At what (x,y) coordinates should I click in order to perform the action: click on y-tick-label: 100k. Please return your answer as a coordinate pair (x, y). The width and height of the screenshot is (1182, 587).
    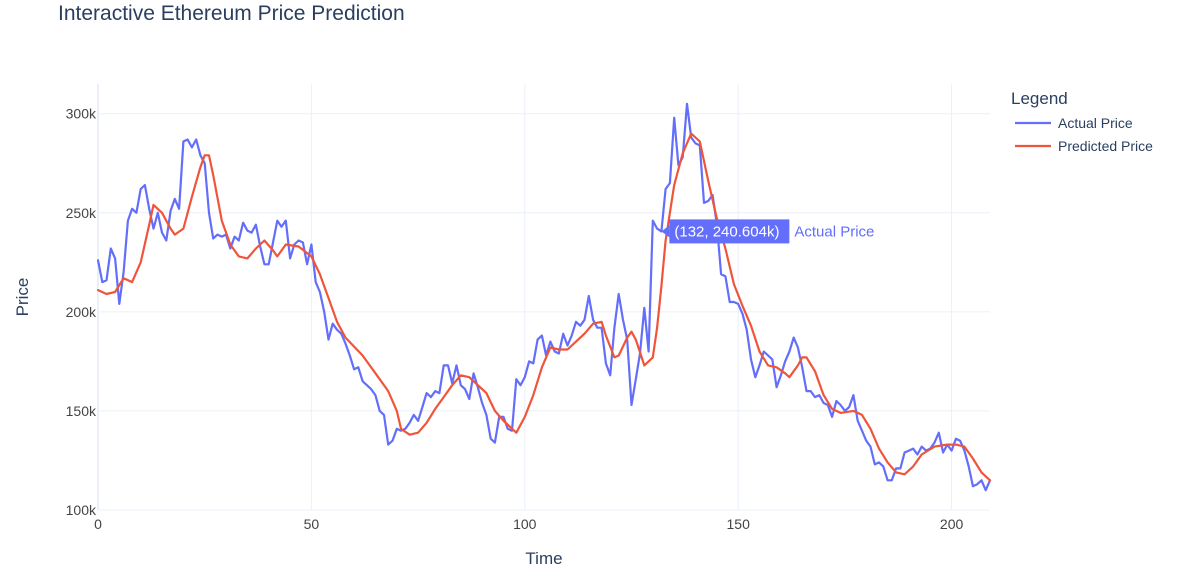
    Looking at the image, I should click on (81, 510).